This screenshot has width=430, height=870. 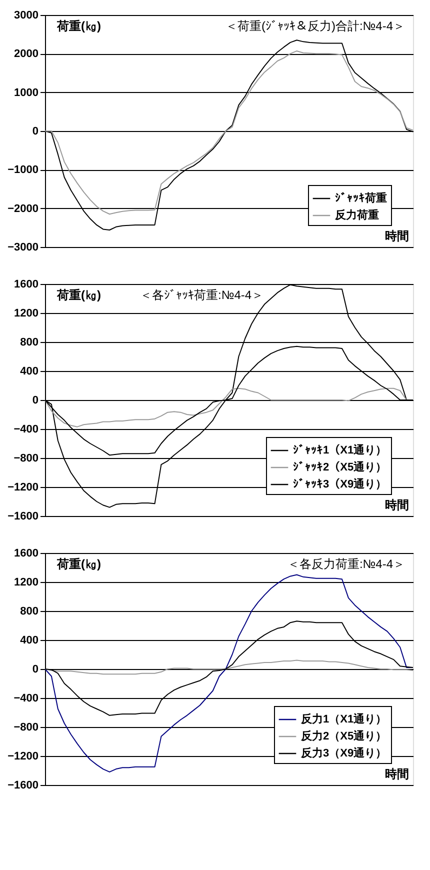 What do you see at coordinates (356, 215) in the screenshot?
I see `legend-label: 反力荷重` at bounding box center [356, 215].